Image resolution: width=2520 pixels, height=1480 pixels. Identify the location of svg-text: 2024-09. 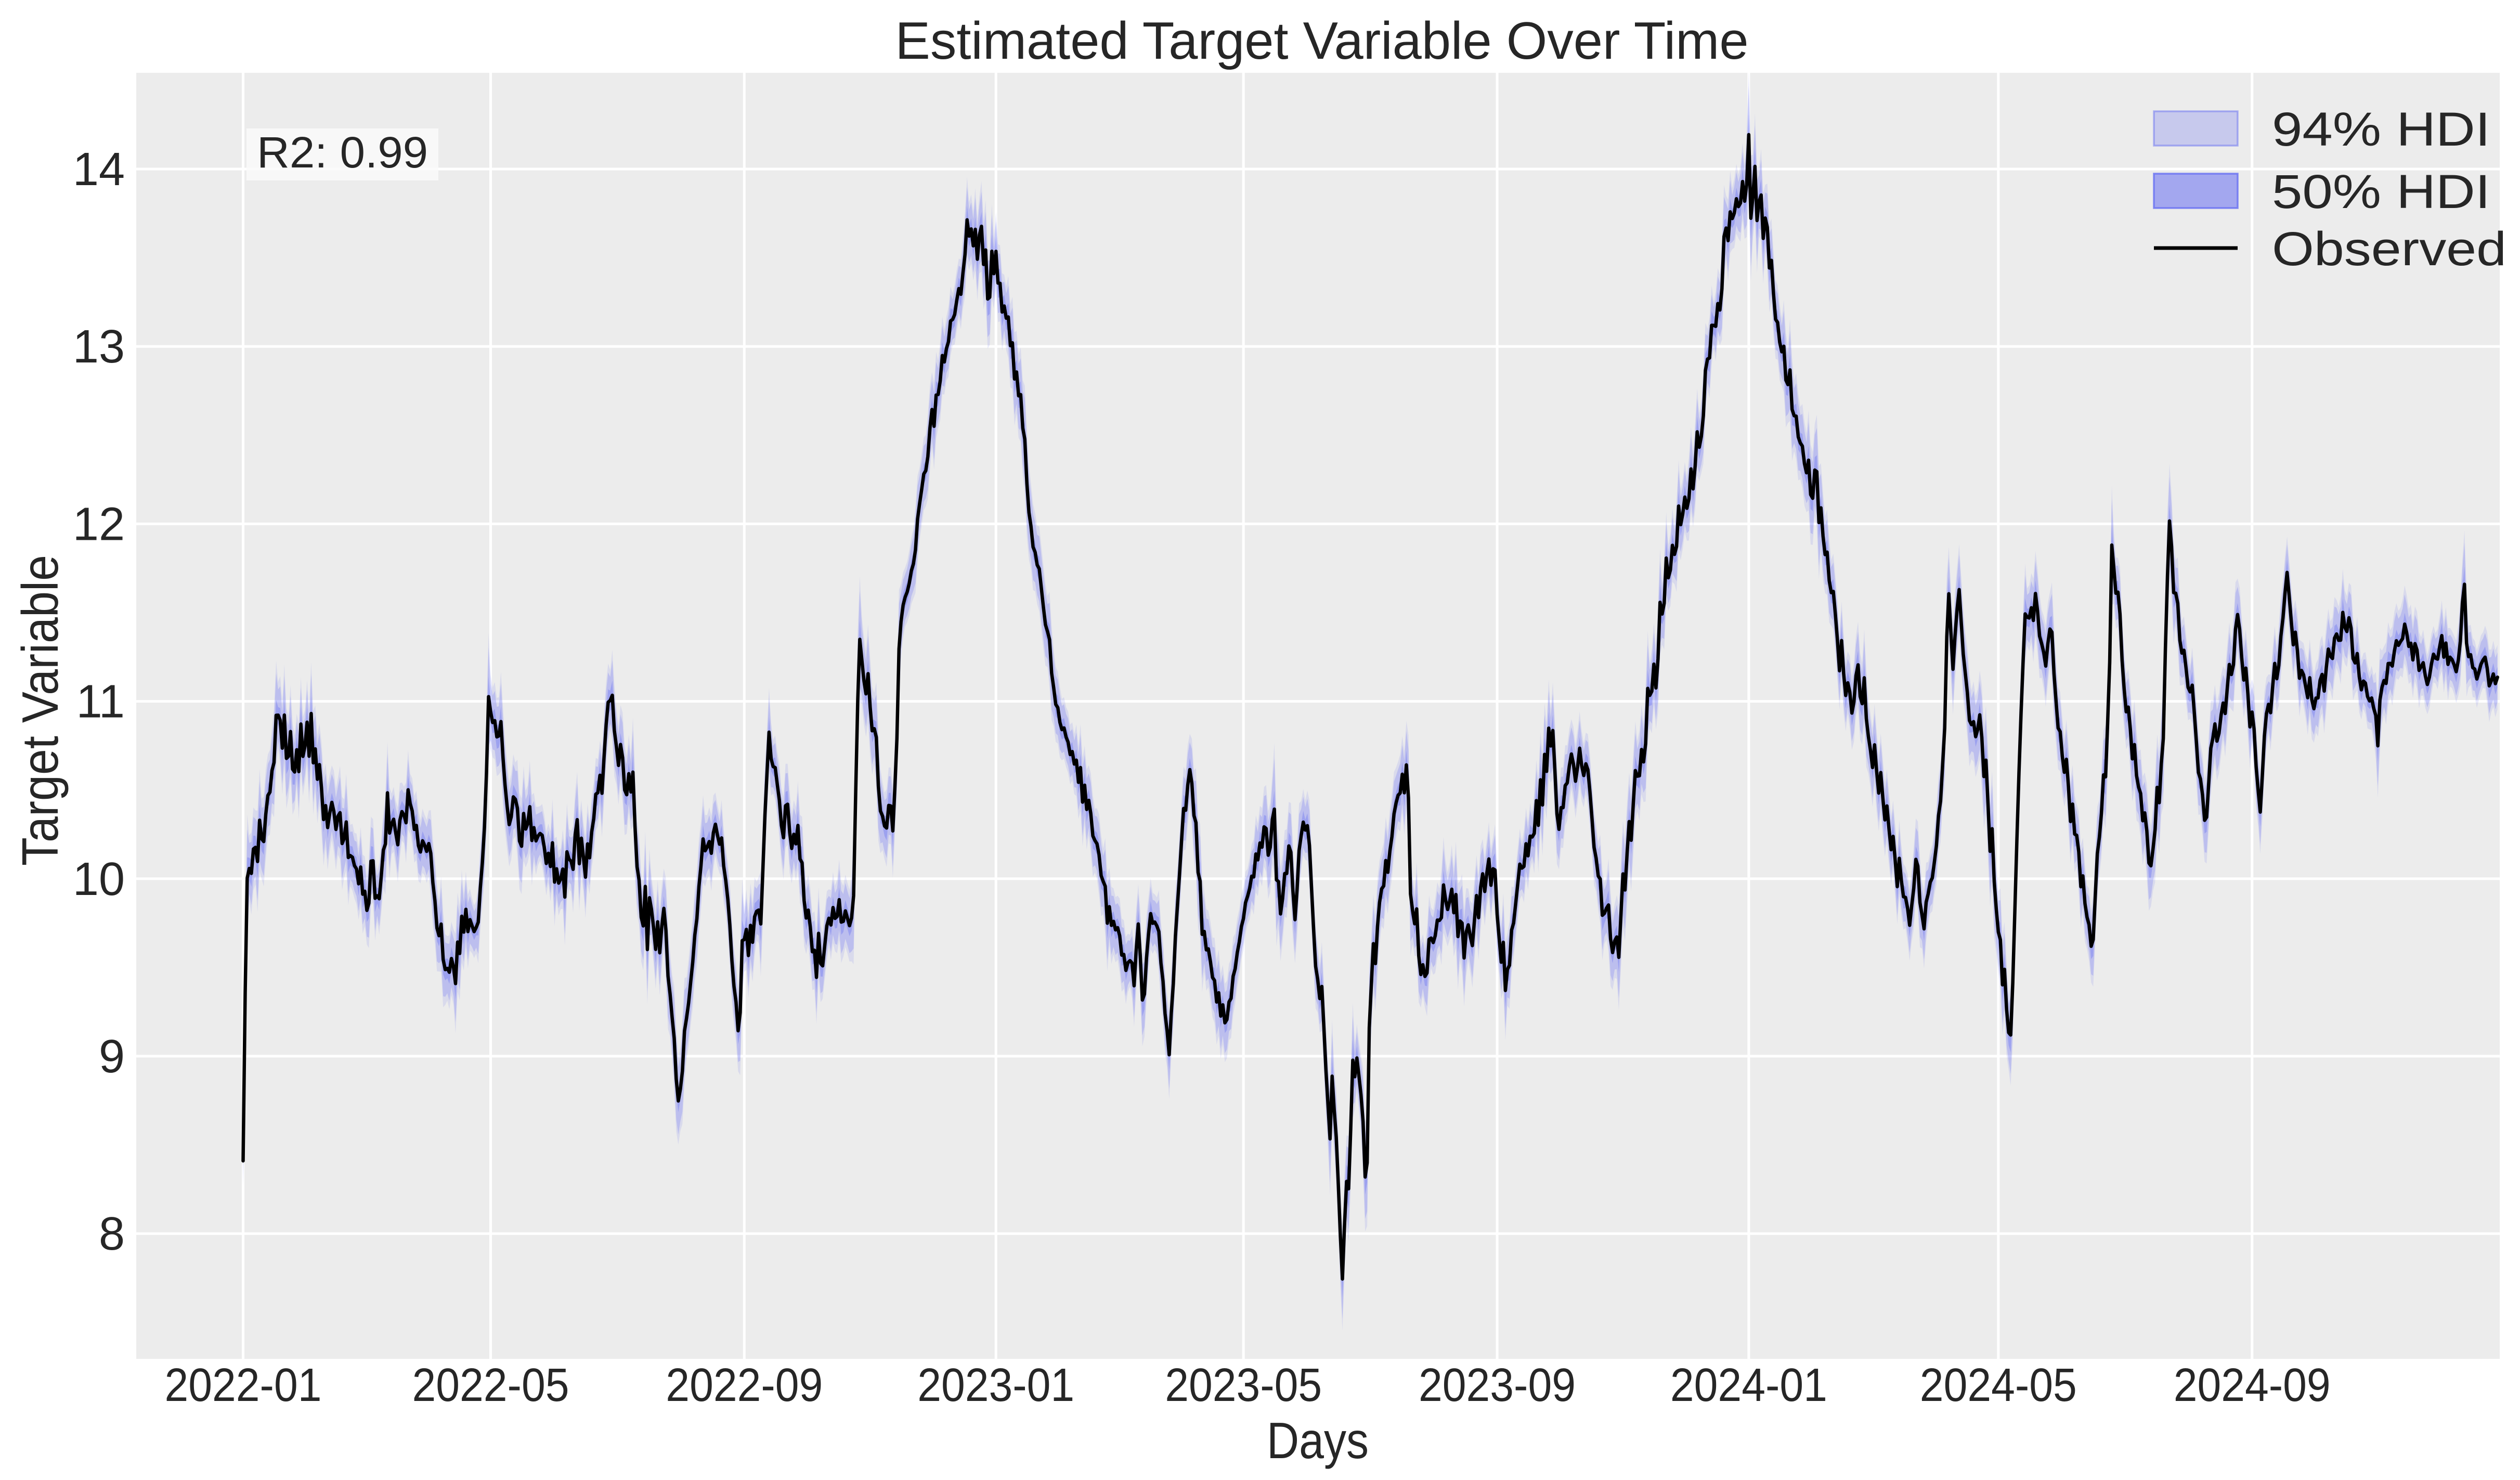
(2252, 1385).